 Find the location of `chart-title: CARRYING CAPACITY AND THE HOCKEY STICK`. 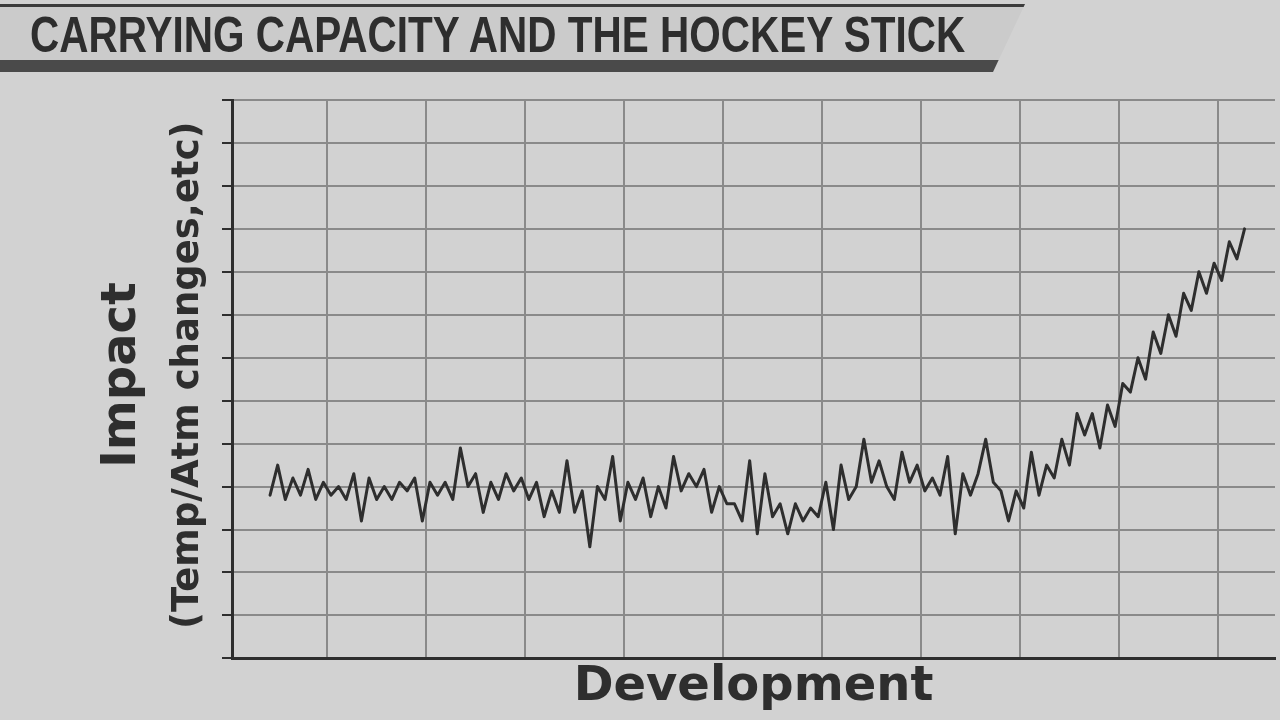

chart-title: CARRYING CAPACITY AND THE HOCKEY STICK is located at coordinates (498, 35).